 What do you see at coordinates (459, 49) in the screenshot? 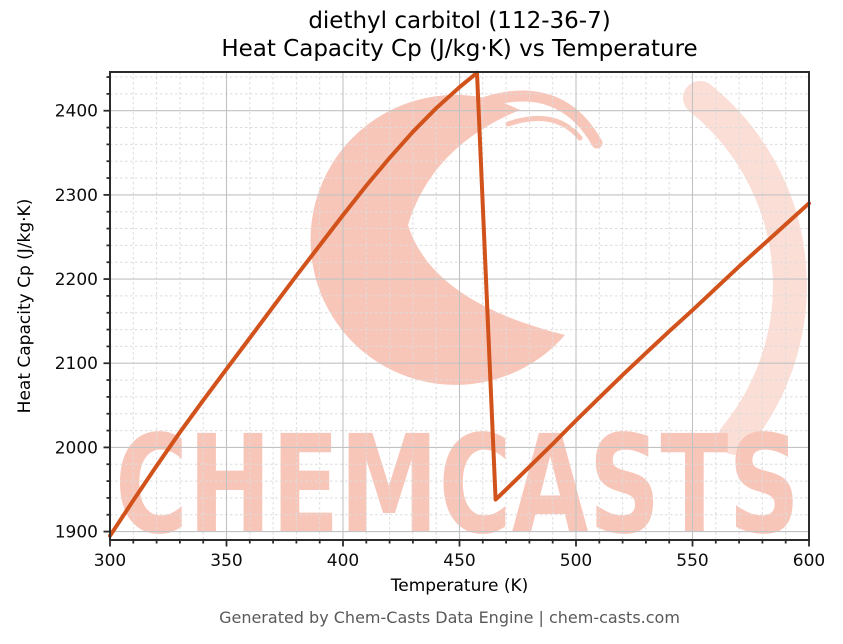
I see `chart-title-property: Heat Capacity Cp (J/kg·K) vs Temperature` at bounding box center [459, 49].